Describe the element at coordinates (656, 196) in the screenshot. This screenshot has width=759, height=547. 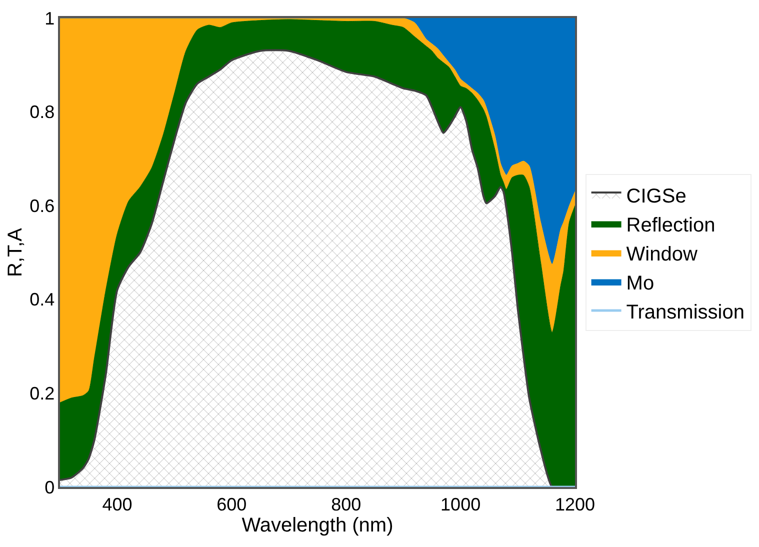
I see `legend-label: CIGSe` at that location.